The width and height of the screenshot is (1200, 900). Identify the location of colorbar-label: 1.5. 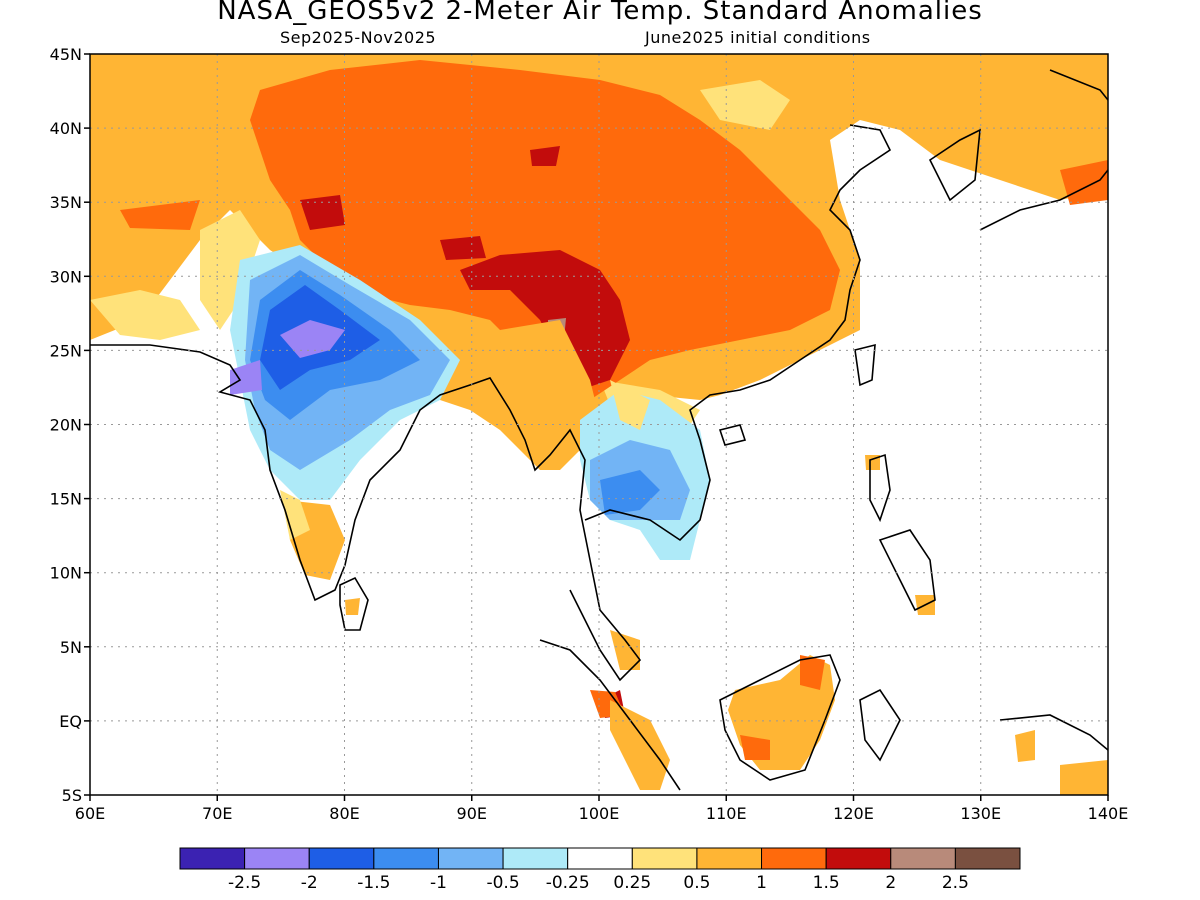
(826, 883).